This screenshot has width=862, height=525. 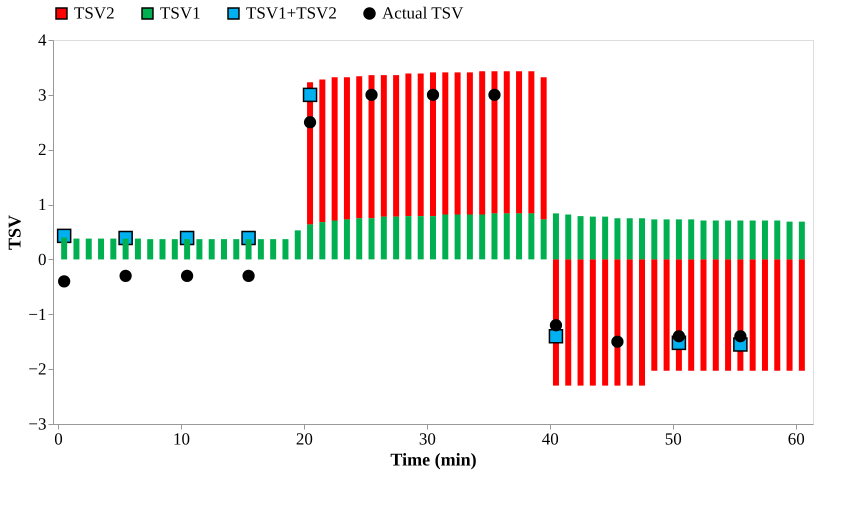 I want to click on y-tick-label: 3, so click(x=42, y=94).